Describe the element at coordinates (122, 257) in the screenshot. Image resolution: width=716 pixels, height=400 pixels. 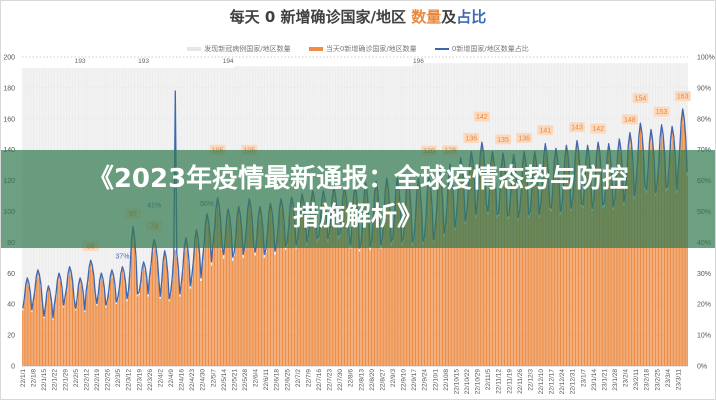
I see `ratio-data-label: 37%` at that location.